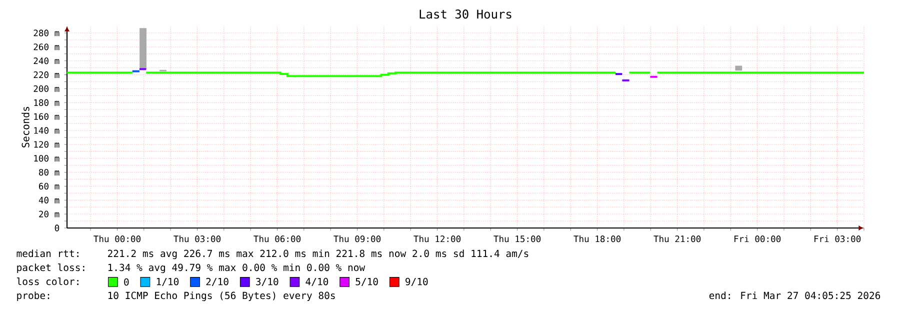  What do you see at coordinates (677, 238) in the screenshot?
I see `x-tick-label: Thu 21:00` at bounding box center [677, 238].